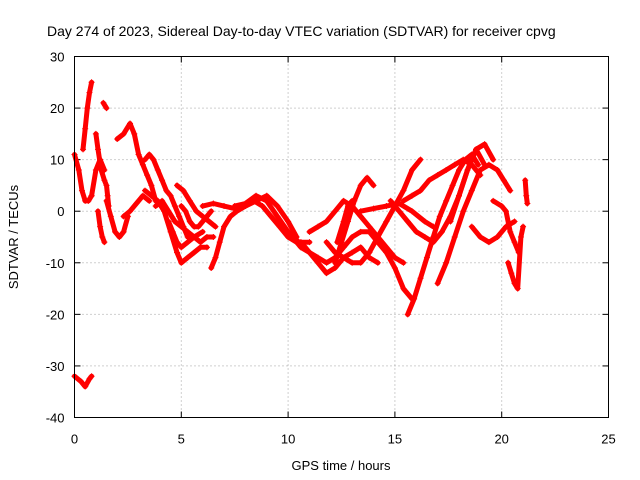  Describe the element at coordinates (74, 439) in the screenshot. I see `x-tick-label: 0` at that location.